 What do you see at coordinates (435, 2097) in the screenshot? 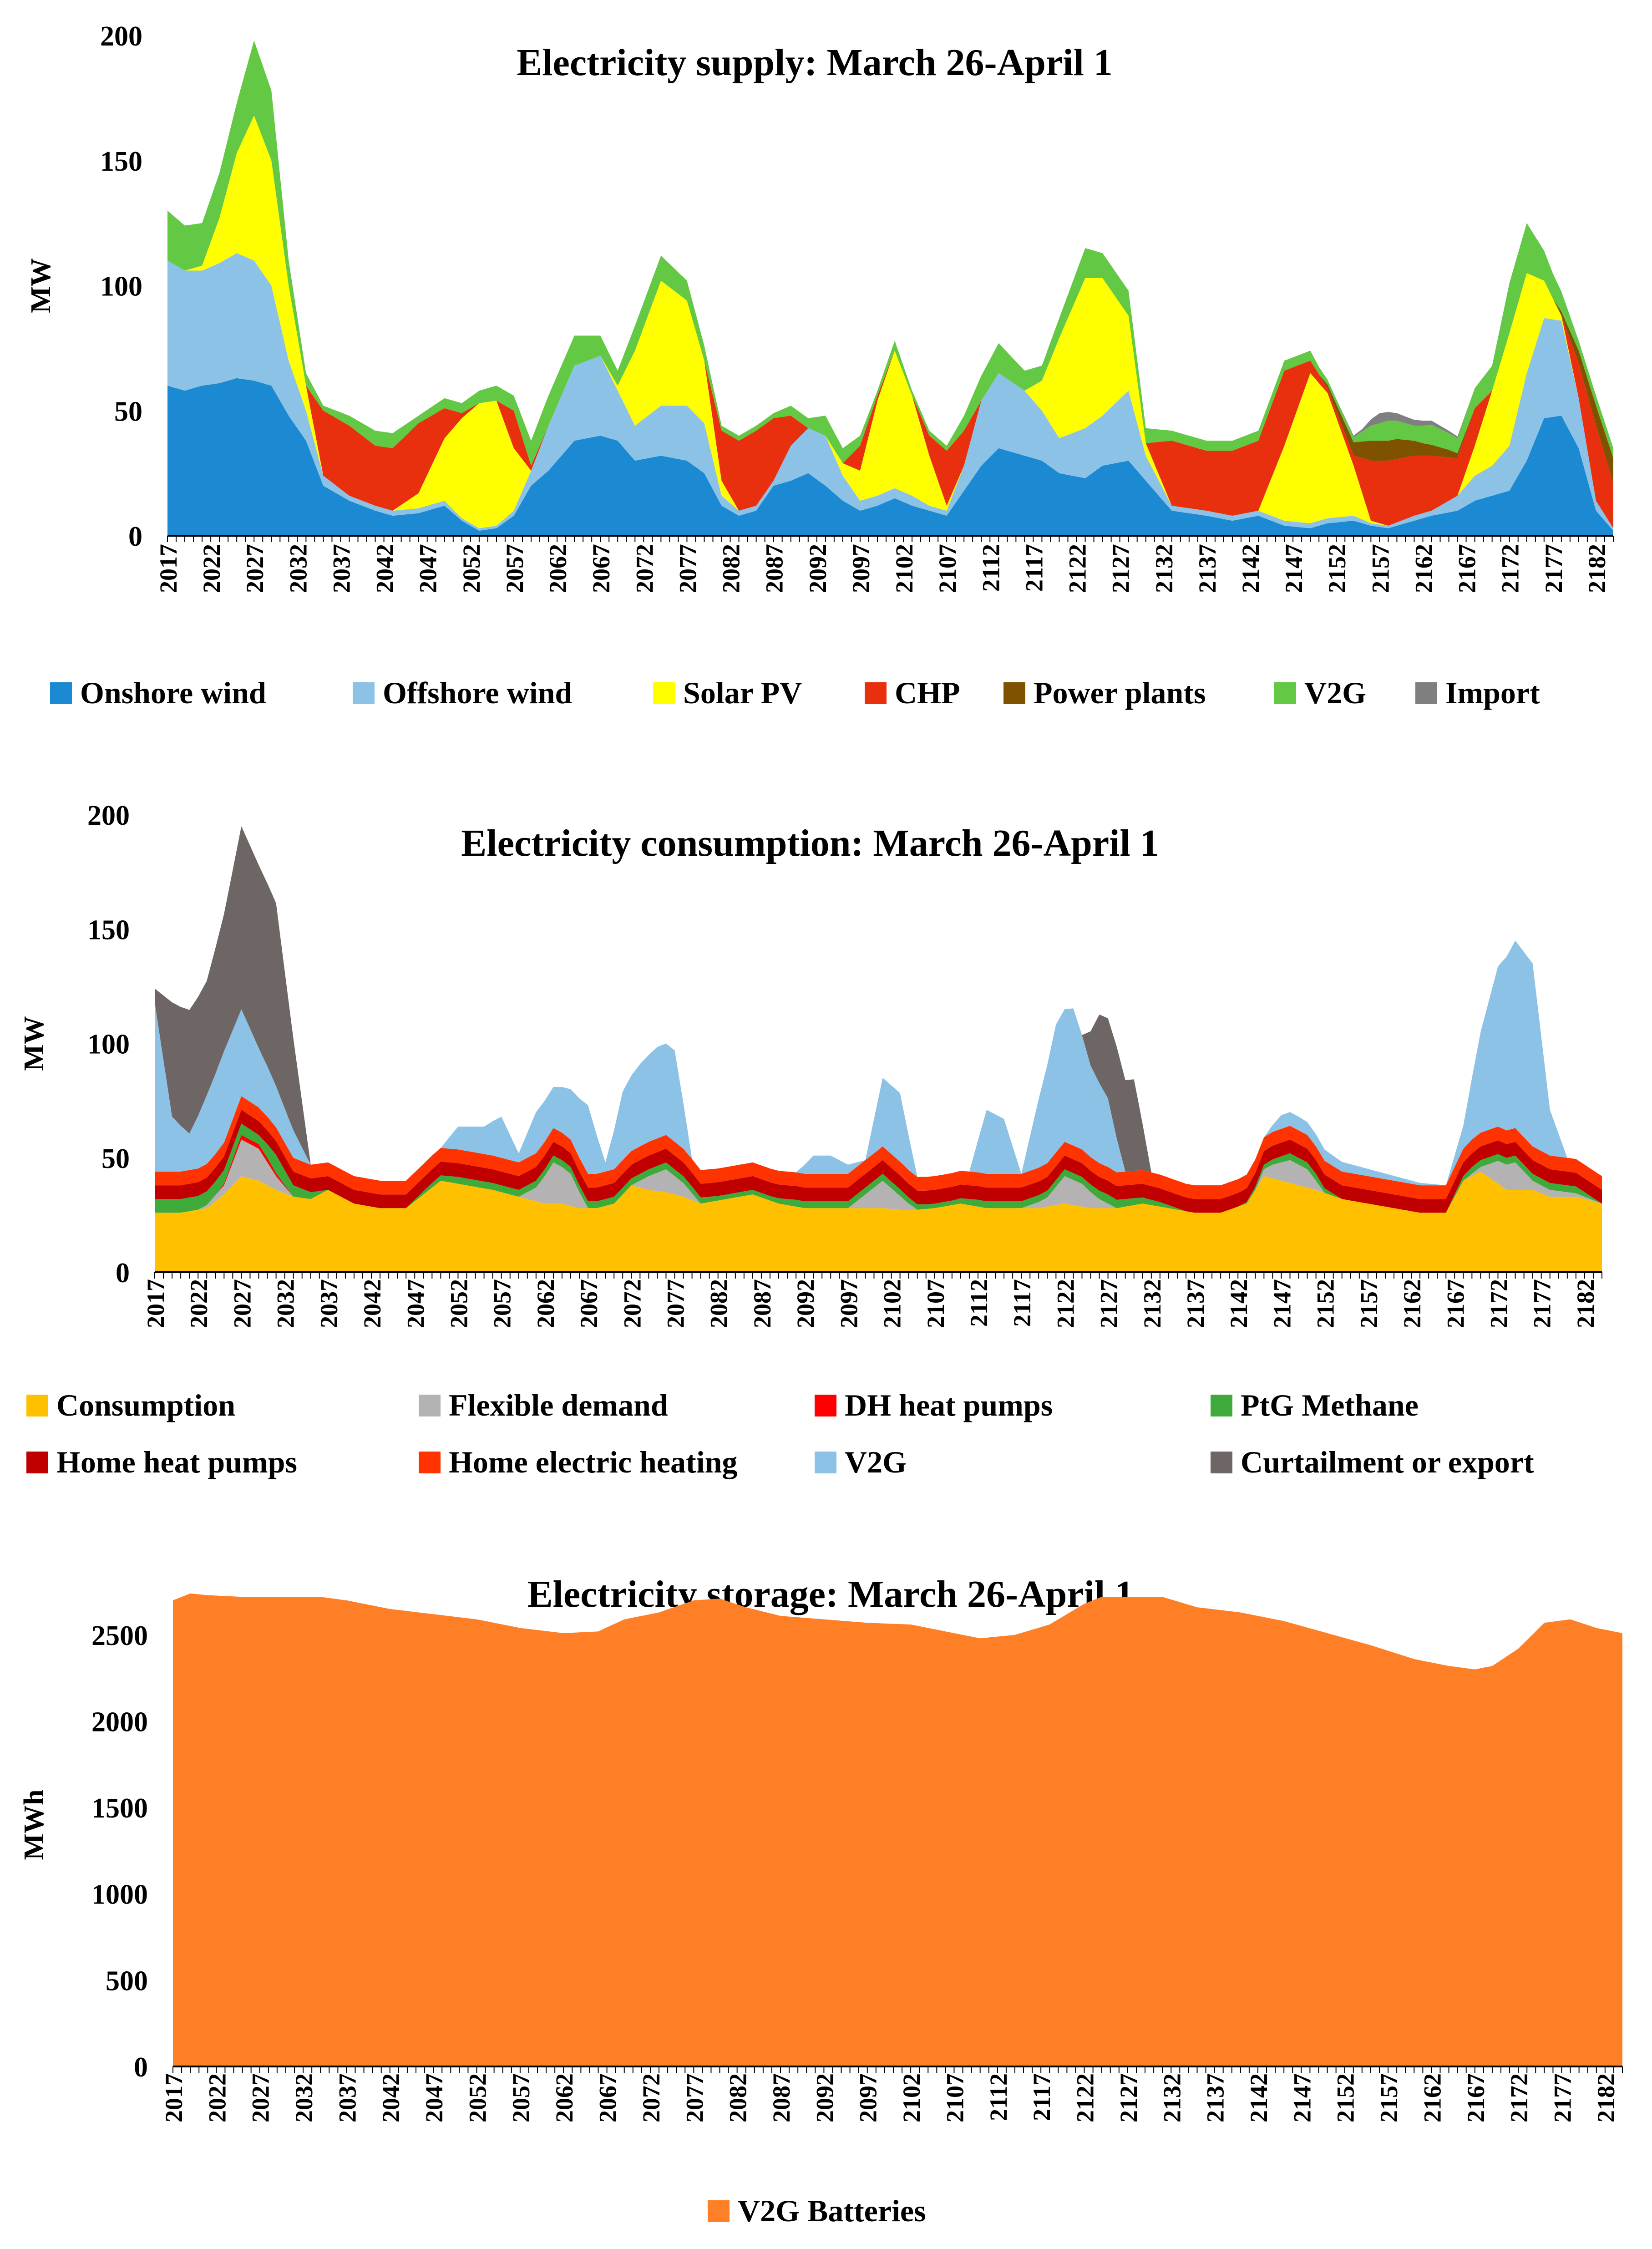
I see `x-tick-label: 2047` at bounding box center [435, 2097].